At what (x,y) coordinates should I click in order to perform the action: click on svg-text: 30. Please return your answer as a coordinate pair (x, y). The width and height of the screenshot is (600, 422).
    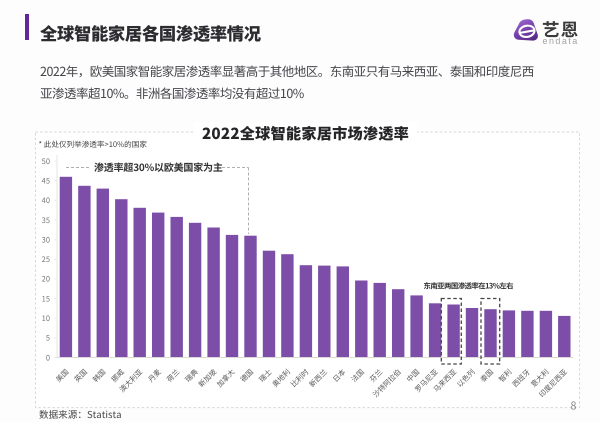
    Looking at the image, I should click on (46, 240).